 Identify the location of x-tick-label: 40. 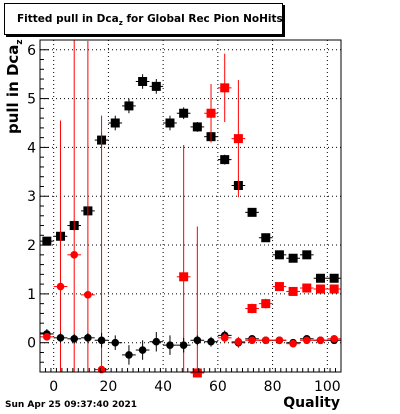
(163, 387).